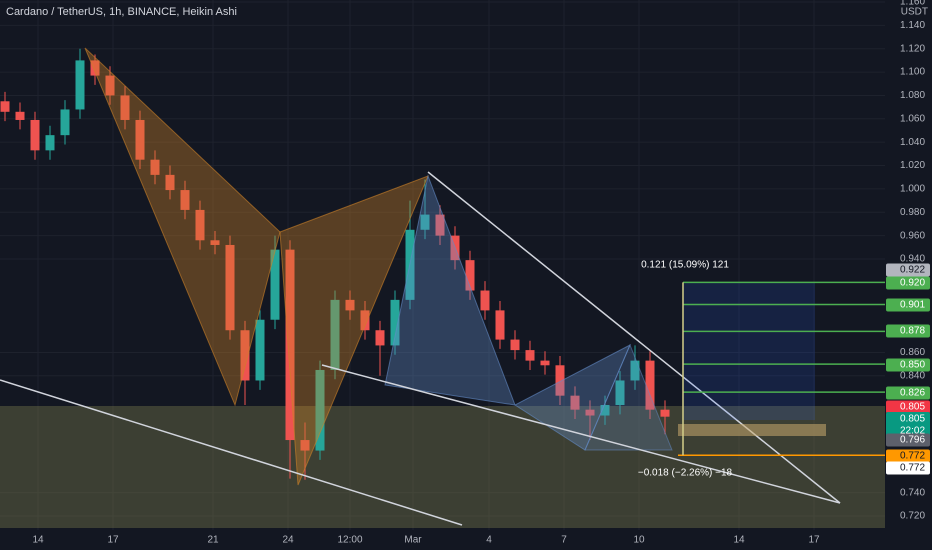  I want to click on y-tick-label: 0.860, so click(912, 352).